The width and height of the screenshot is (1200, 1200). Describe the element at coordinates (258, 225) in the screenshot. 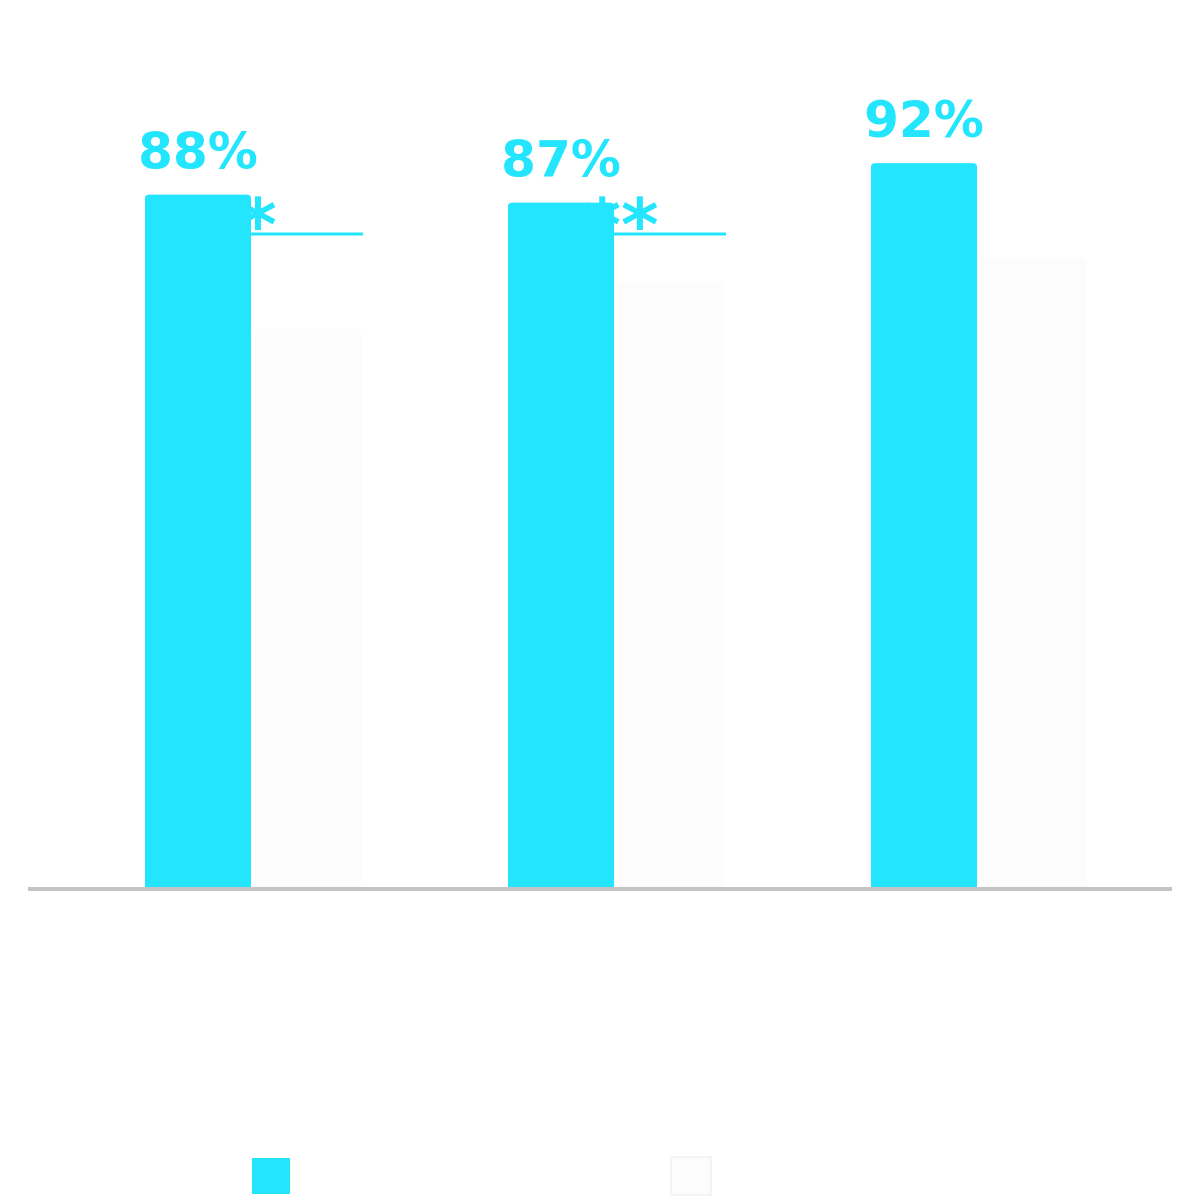

I see `significance-marker-0: *` at that location.